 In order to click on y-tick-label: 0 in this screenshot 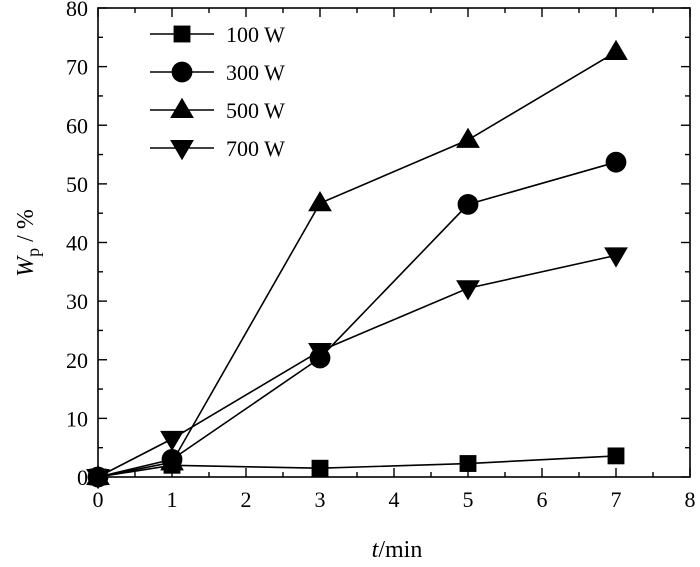, I will do `click(82, 477)`.